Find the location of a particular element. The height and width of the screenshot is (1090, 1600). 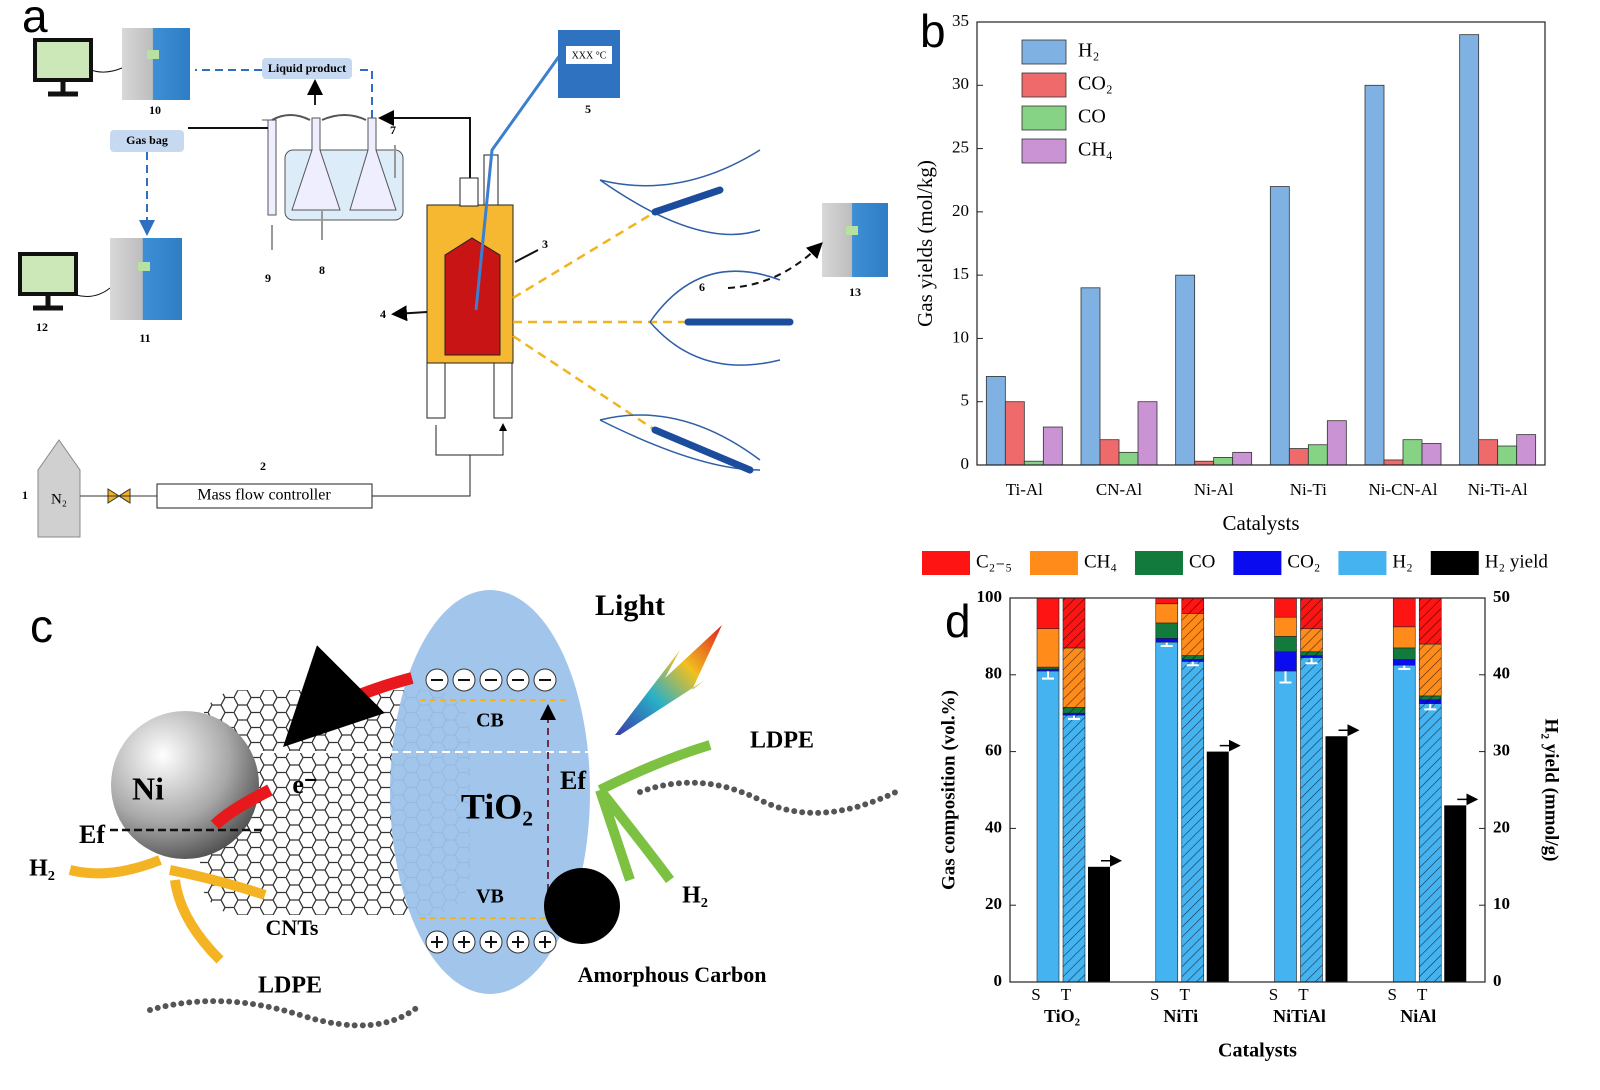

y2-tick-label: 10 is located at coordinates (1501, 903).